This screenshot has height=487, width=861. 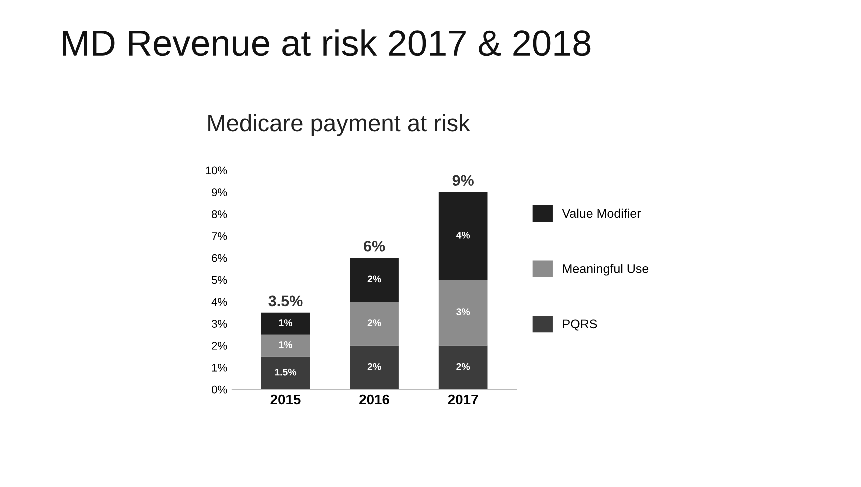 I want to click on y-tick-label: 4%, so click(x=220, y=302).